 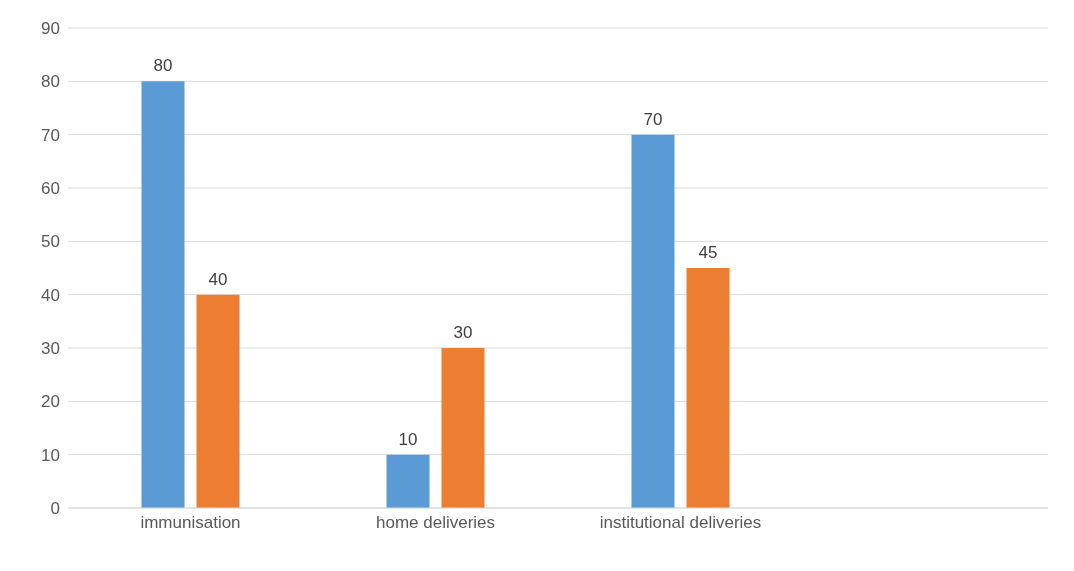 I want to click on y-tick-label: 30, so click(x=50, y=349).